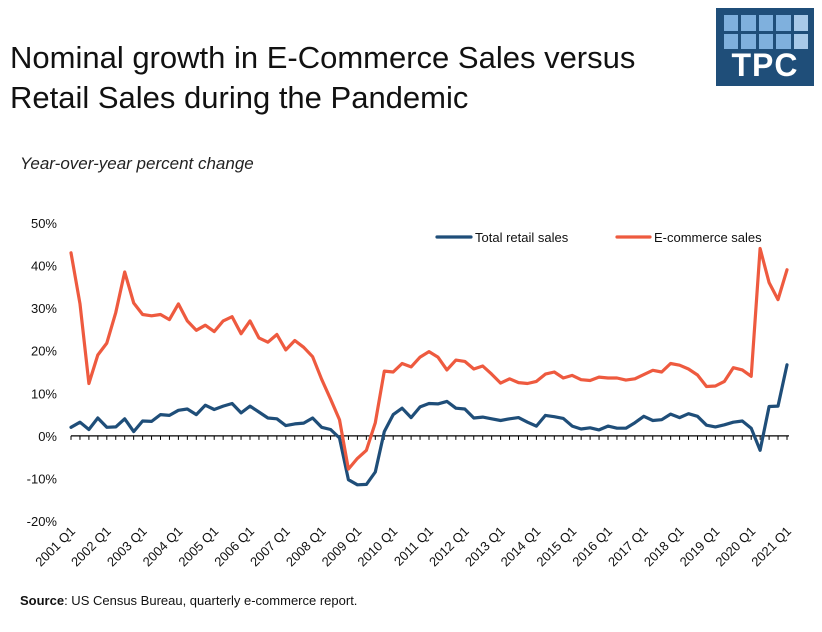 The height and width of the screenshot is (632, 822). What do you see at coordinates (766, 32) in the screenshot?
I see `logo-grid-icon` at bounding box center [766, 32].